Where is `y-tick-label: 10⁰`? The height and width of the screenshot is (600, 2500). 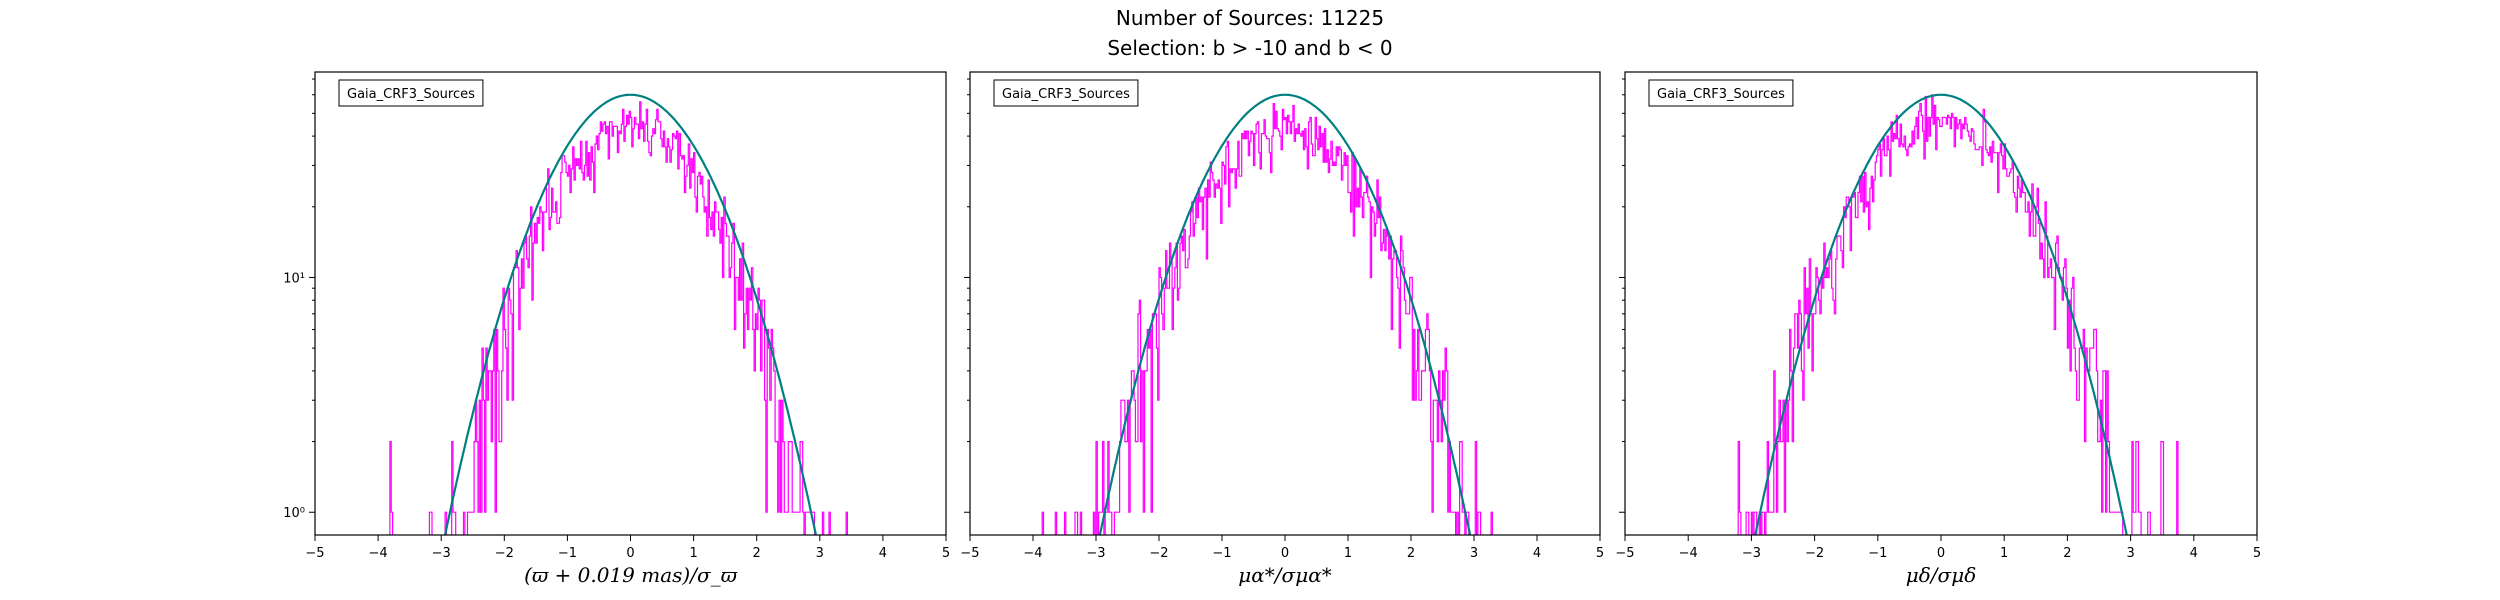
y-tick-label: 10⁰ is located at coordinates (294, 513).